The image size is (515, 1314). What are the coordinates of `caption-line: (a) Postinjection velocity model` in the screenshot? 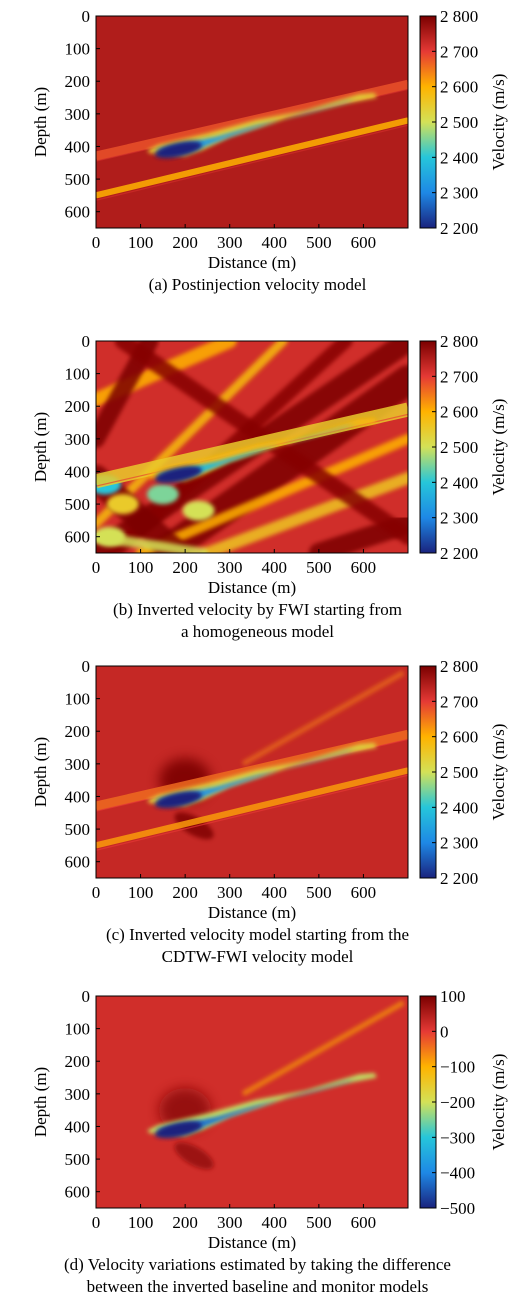 It's located at (257, 284).